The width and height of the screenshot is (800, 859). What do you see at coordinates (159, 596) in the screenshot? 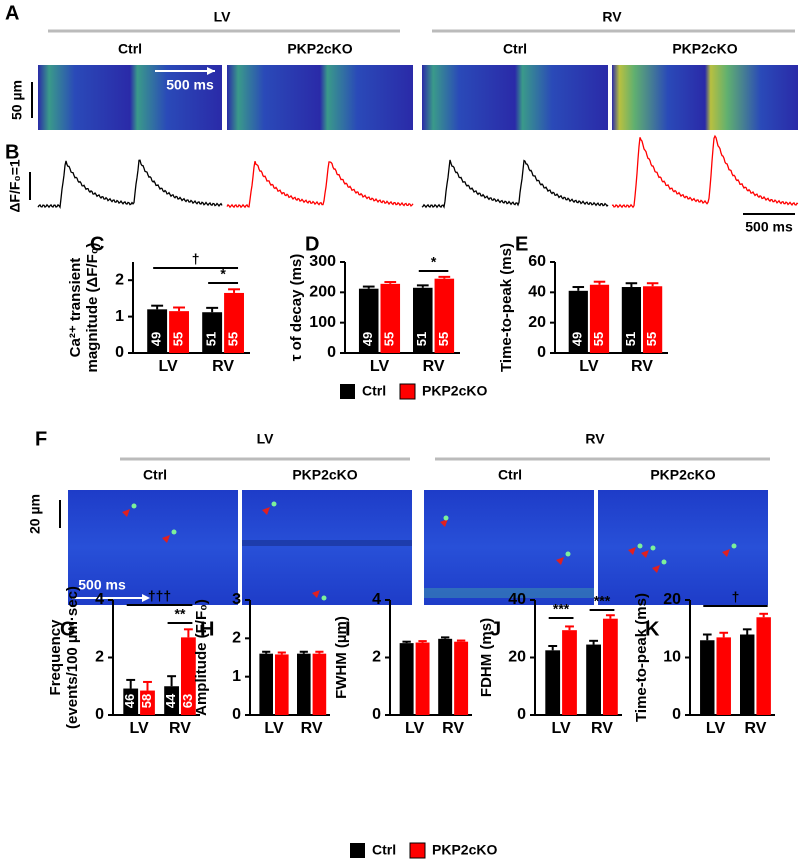
I see `significance-label: †††` at bounding box center [159, 596].